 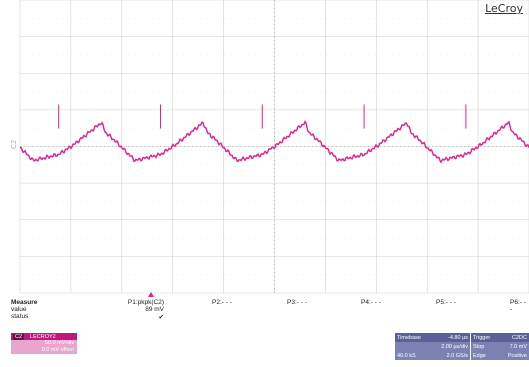 What do you see at coordinates (479, 346) in the screenshot?
I see `trigger-mode: Stop` at bounding box center [479, 346].